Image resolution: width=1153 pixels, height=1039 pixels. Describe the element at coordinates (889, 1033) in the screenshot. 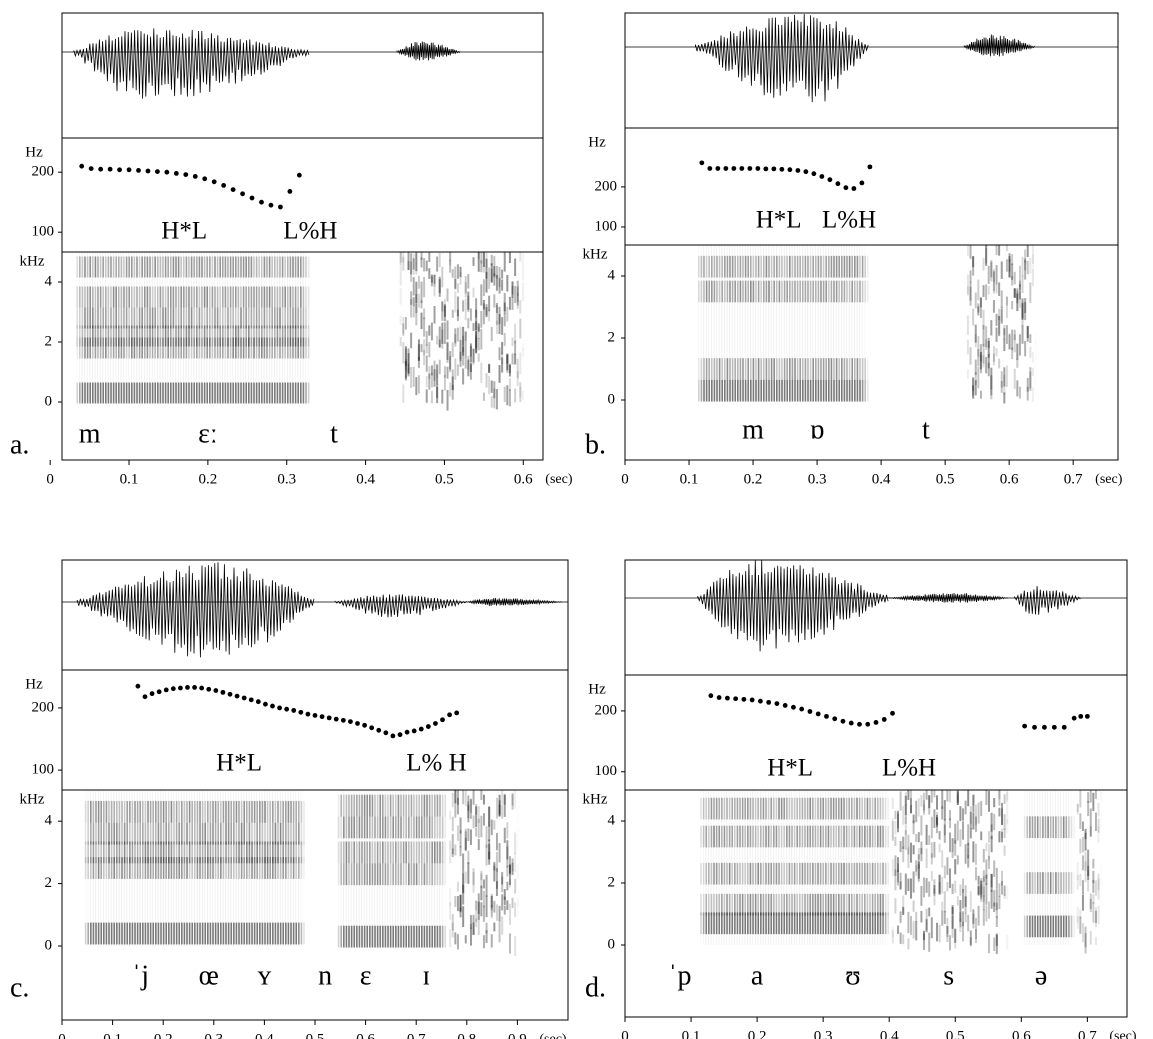

I see `x-tick-label: 0.4` at that location.